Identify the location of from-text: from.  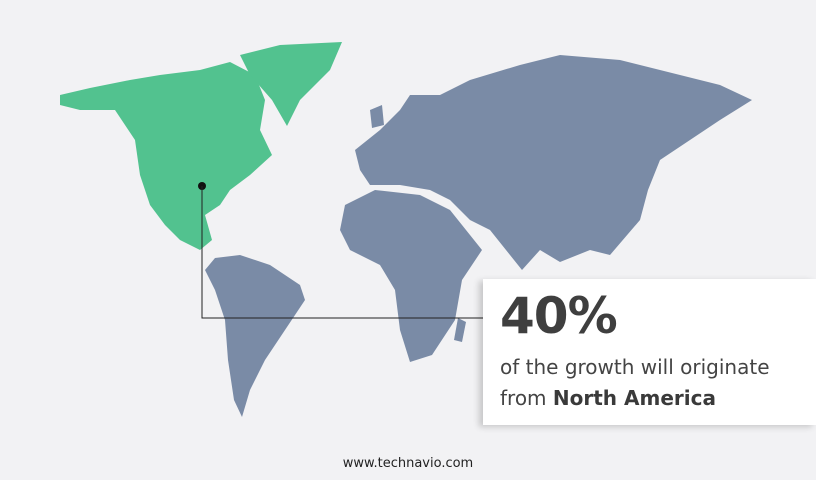
(523, 398).